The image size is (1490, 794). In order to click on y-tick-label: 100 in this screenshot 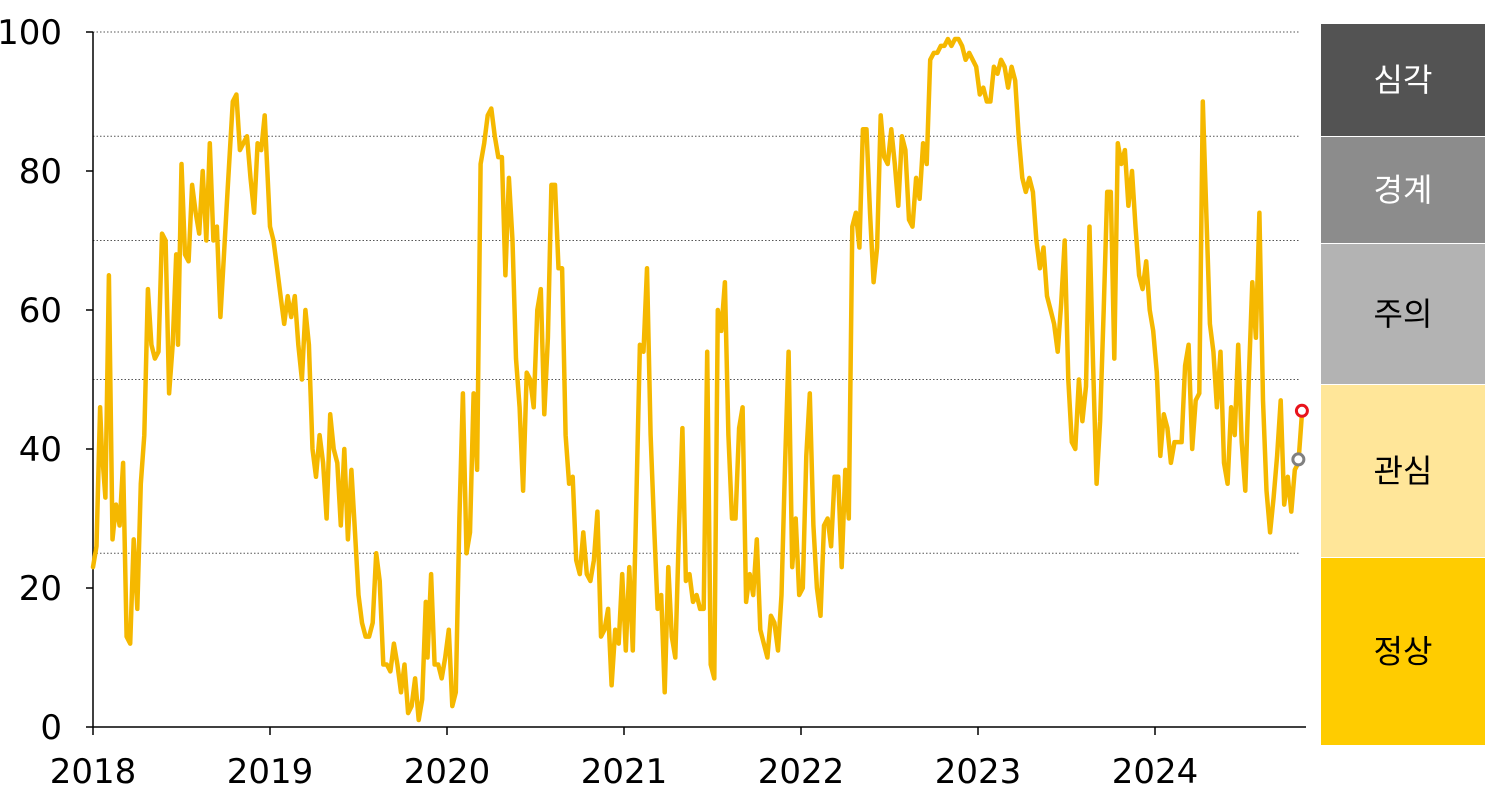, I will do `click(31, 33)`.